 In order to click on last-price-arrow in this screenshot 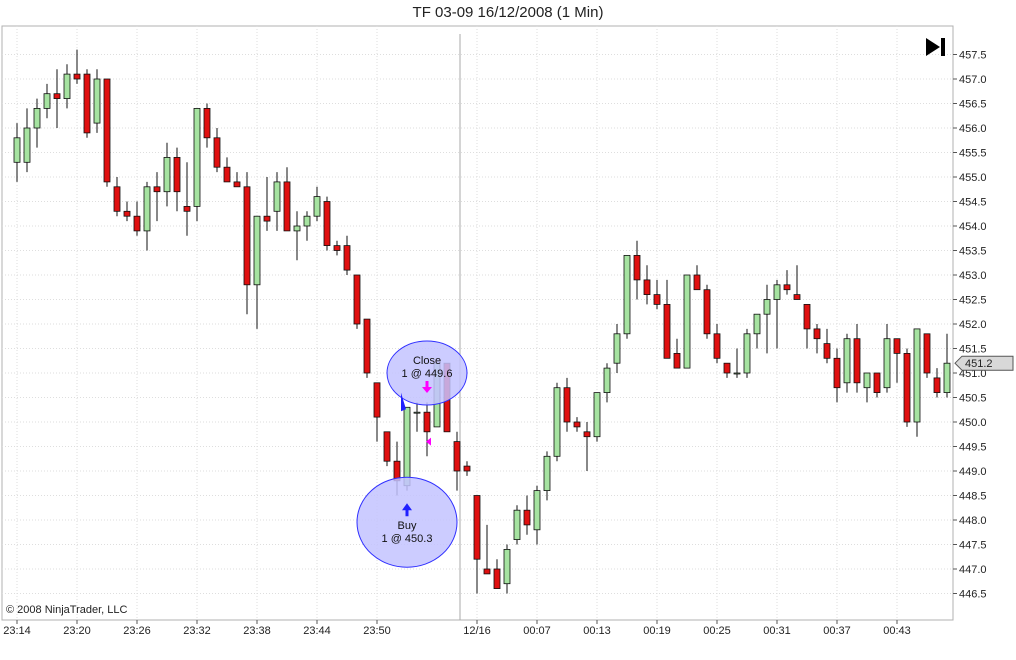, I will do `click(984, 363)`.